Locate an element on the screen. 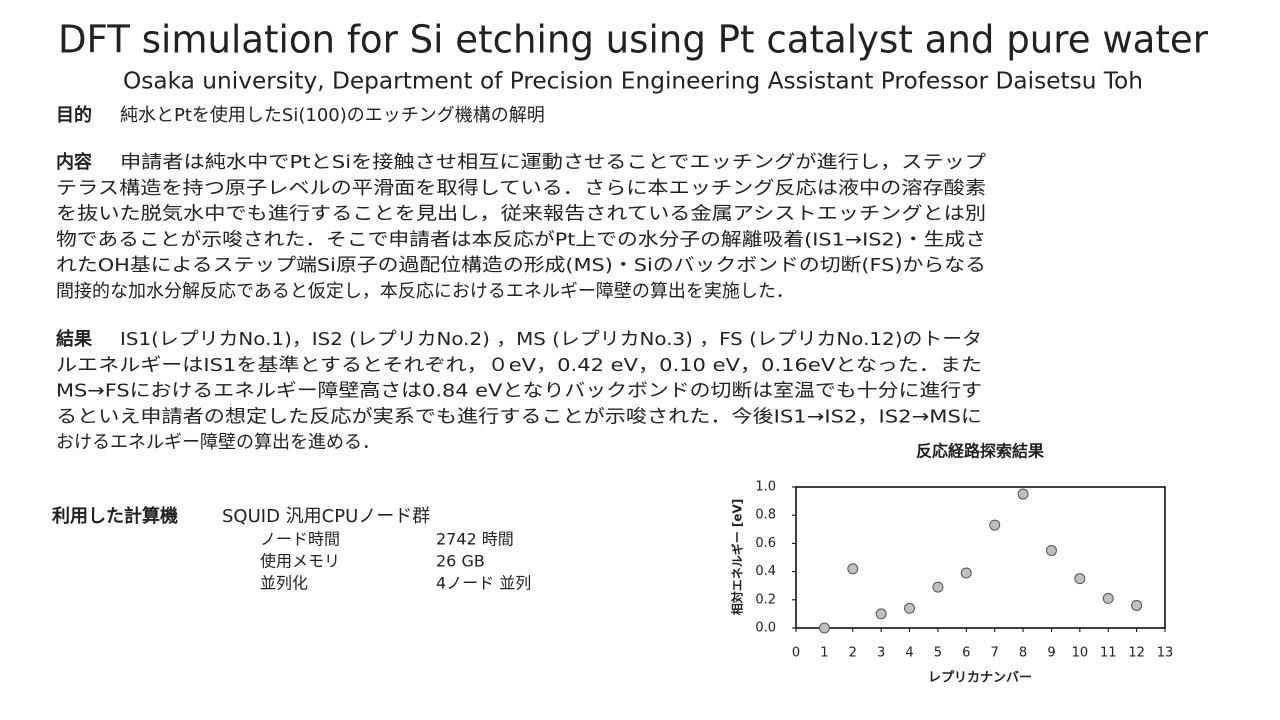 This screenshot has height=720, width=1280. paragraph-line: おけるエネルギー障壁の算出を進める． is located at coordinates (218, 442).